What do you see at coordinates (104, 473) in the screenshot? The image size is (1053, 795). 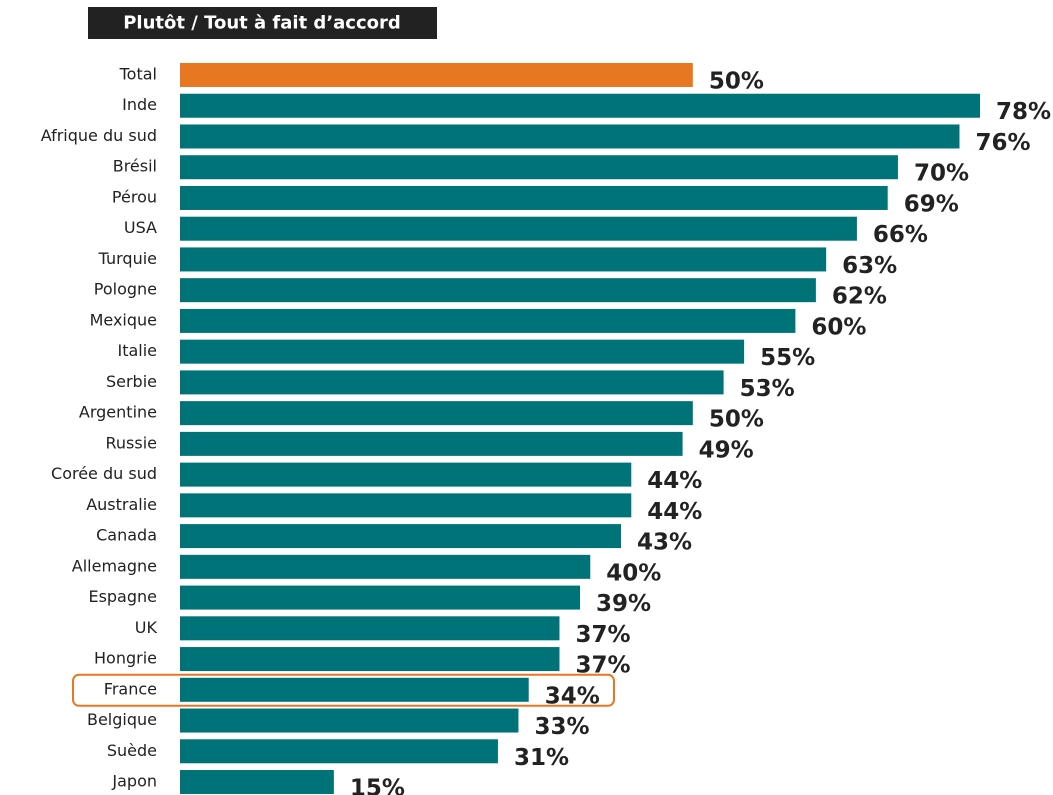 I see `category-label: Corée du sud` at bounding box center [104, 473].